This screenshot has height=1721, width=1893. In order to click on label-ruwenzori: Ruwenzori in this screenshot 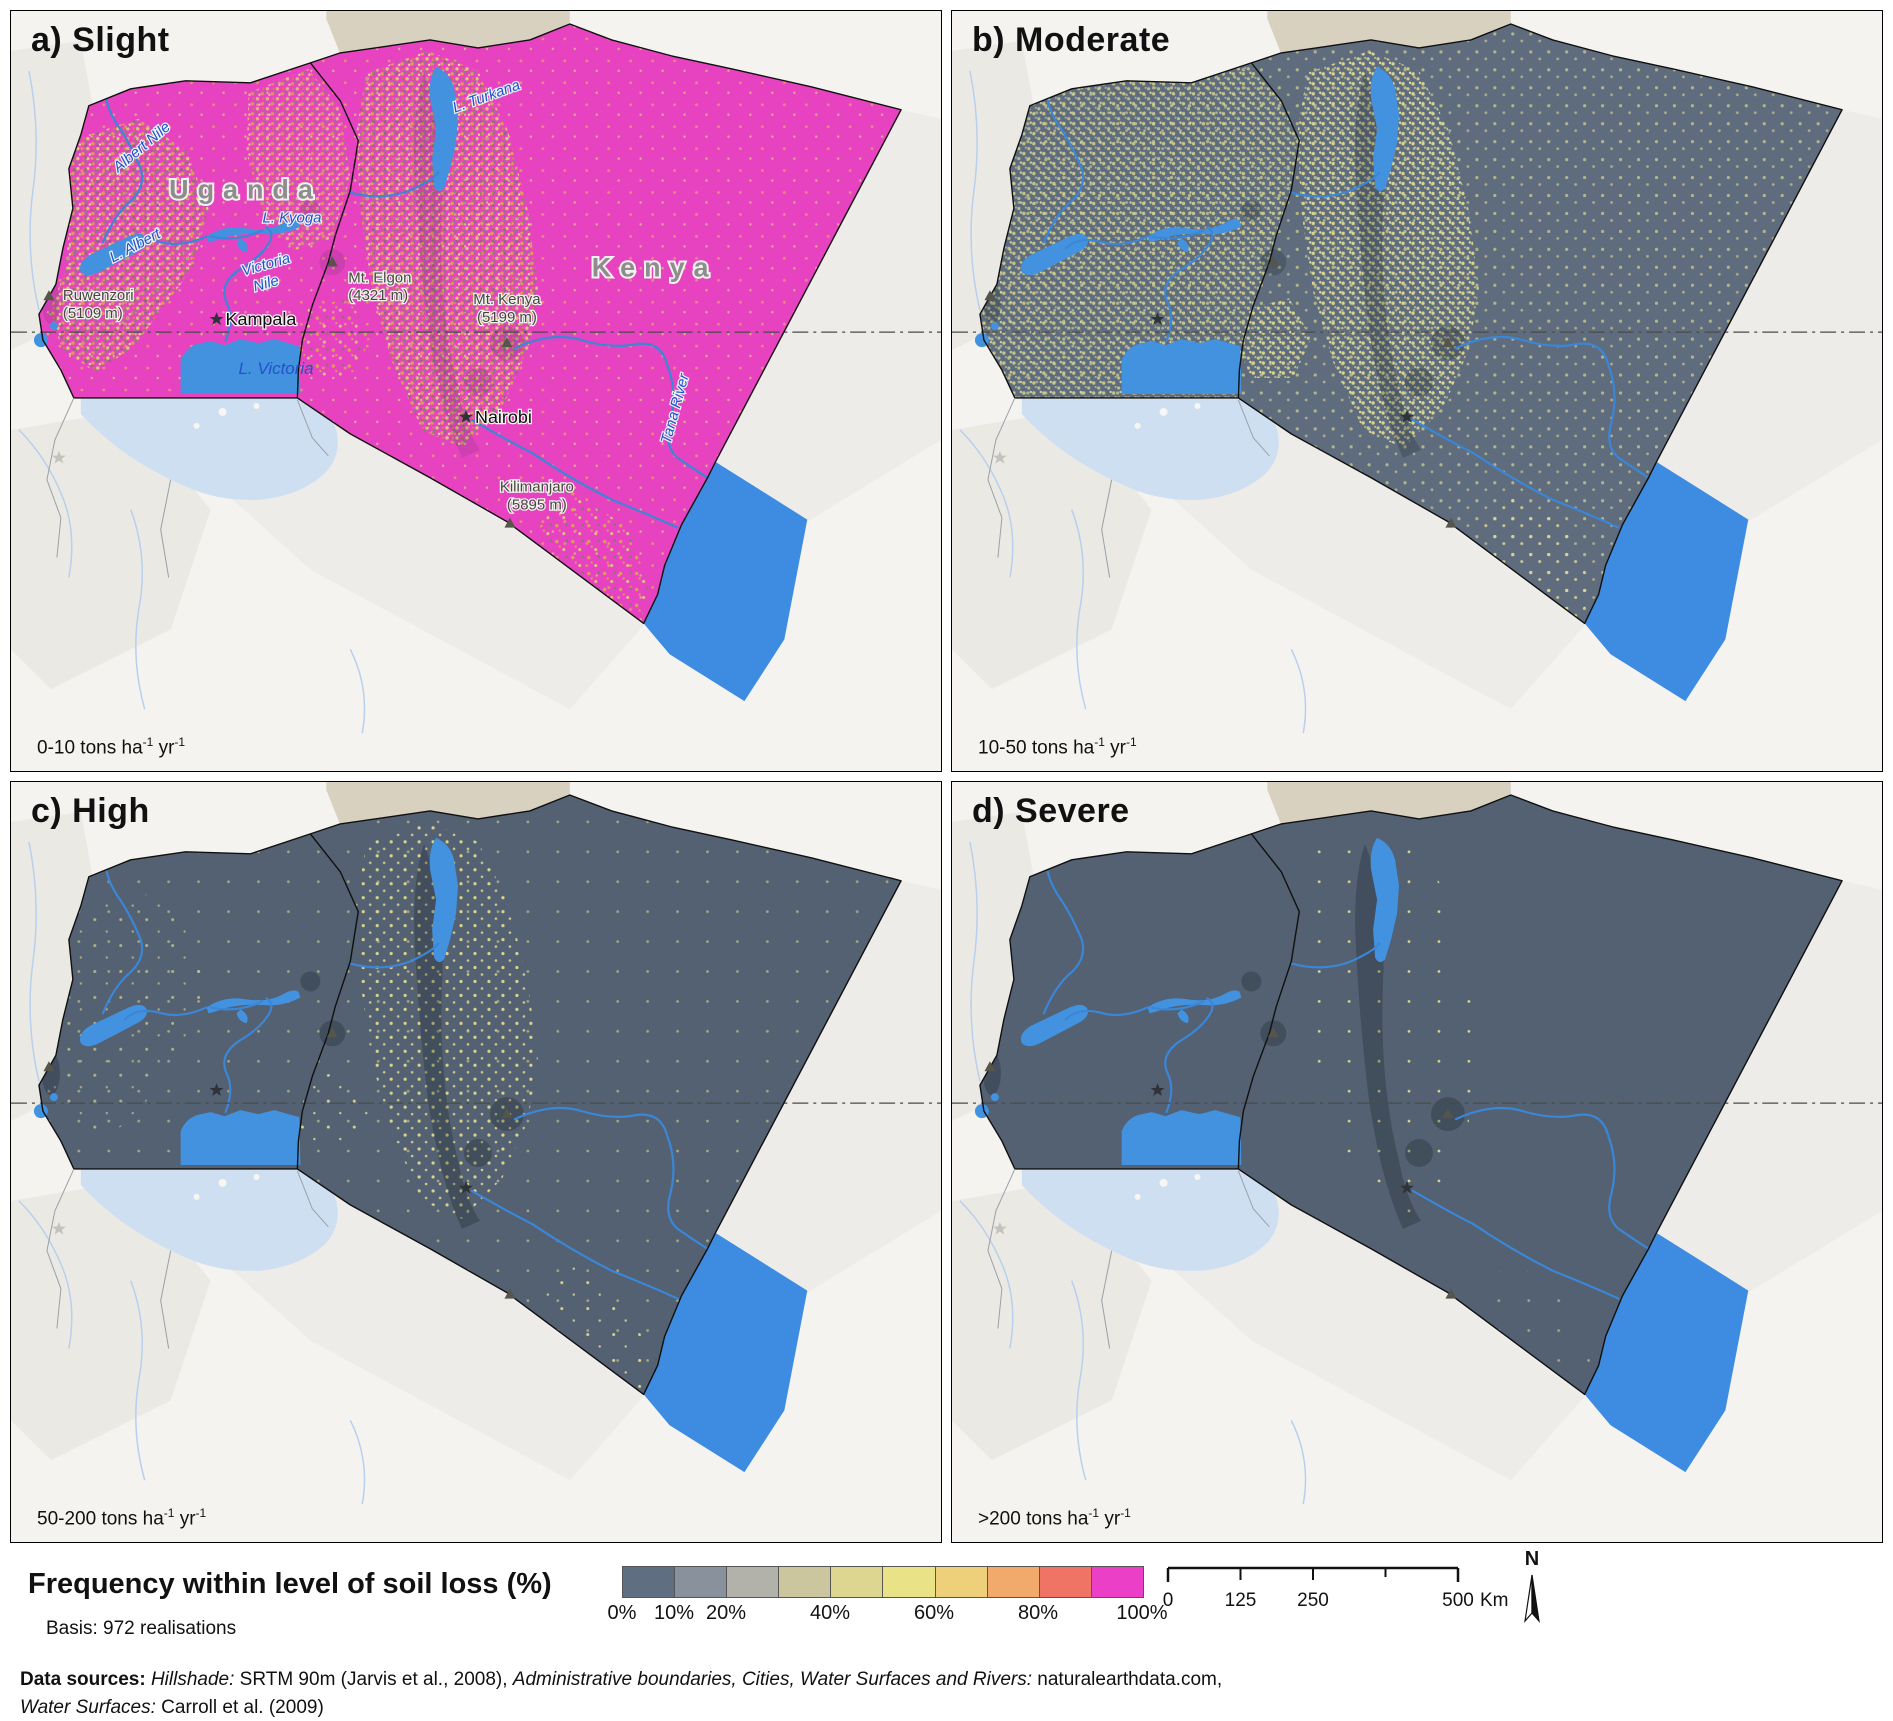, I will do `click(98, 295)`.